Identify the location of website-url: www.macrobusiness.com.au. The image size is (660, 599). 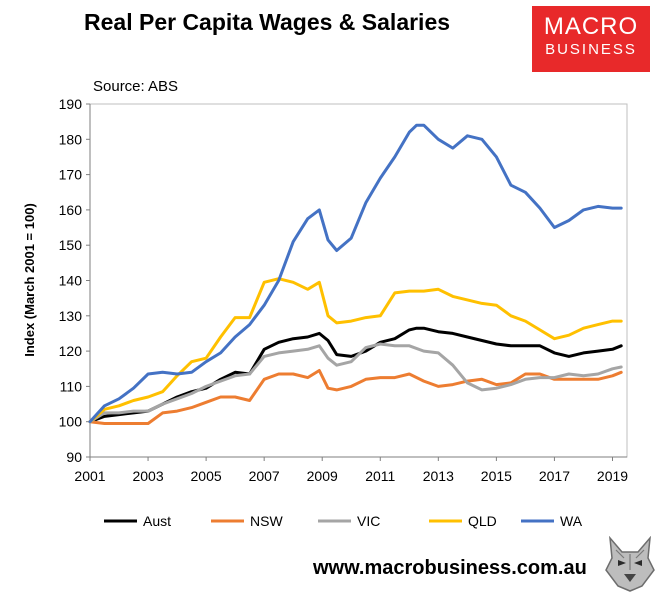
(450, 568).